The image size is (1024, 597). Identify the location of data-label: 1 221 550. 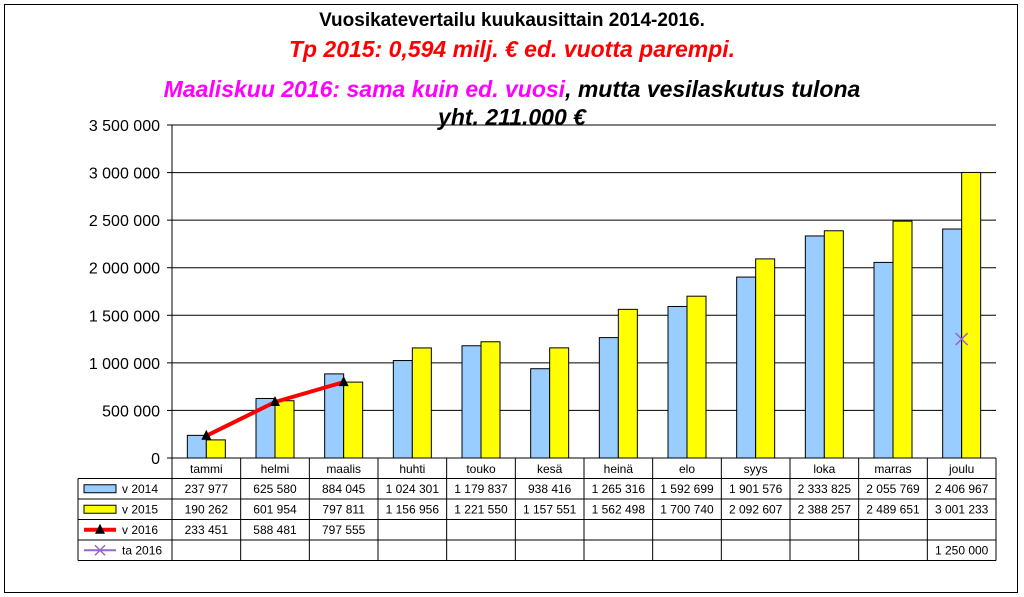
(481, 509).